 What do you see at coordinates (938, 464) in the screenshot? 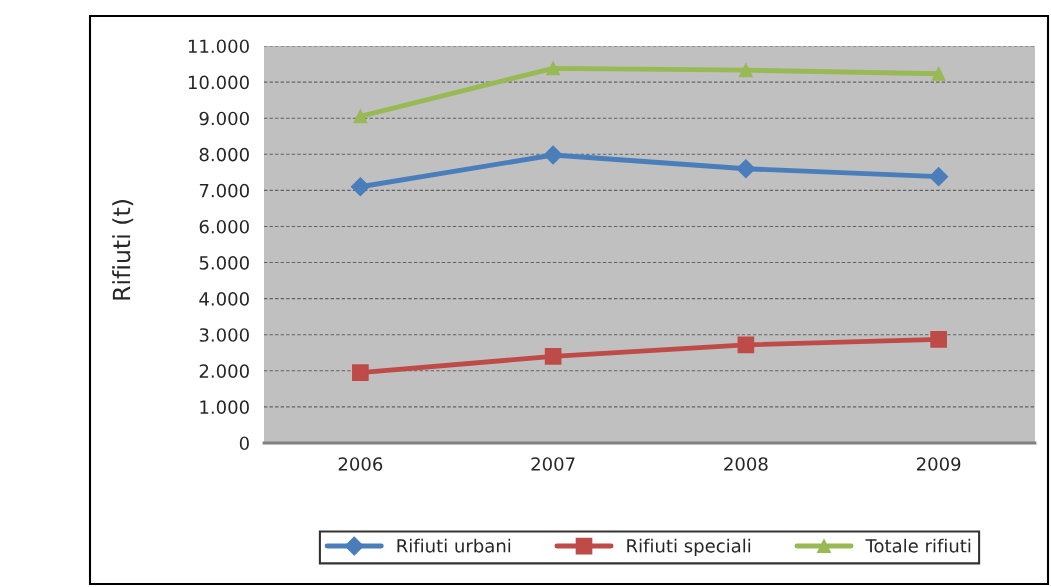
I see `x-tick-label: 2009` at bounding box center [938, 464].